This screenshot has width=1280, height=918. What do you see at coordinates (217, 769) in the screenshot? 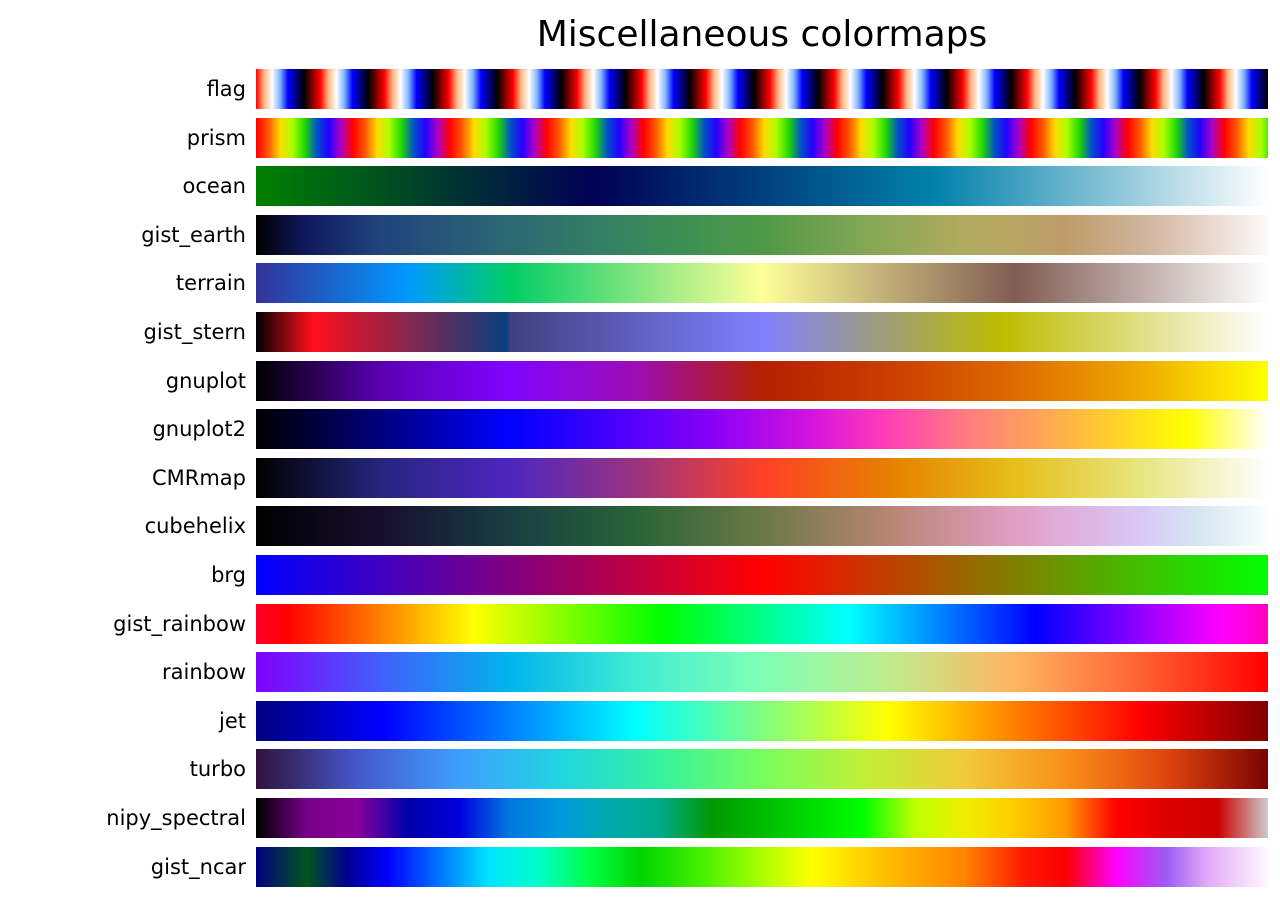
I see `colormap-label: turbo` at bounding box center [217, 769].